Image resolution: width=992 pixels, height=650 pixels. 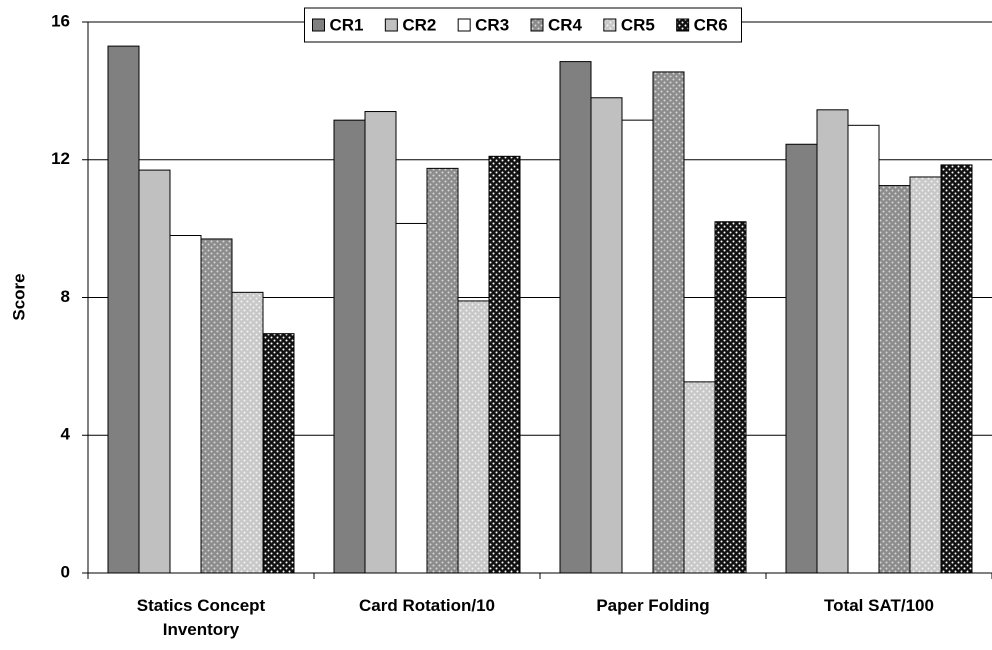 What do you see at coordinates (419, 24) in the screenshot?
I see `legend-label: CR2` at bounding box center [419, 24].